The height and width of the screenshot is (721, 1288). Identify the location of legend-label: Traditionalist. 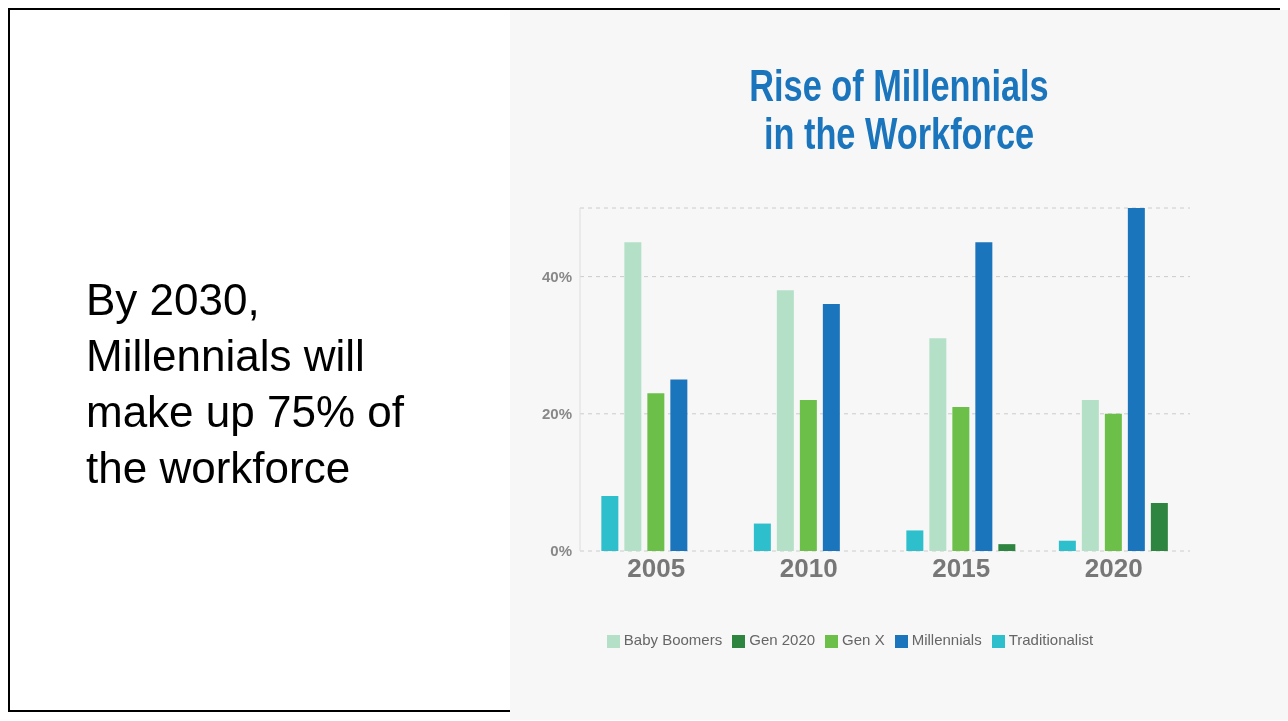
(1051, 639).